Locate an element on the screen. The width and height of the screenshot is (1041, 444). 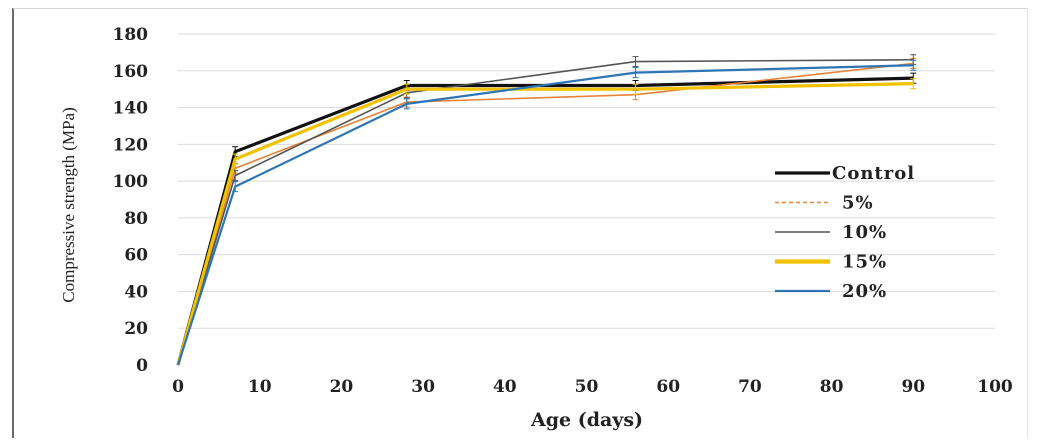
y-tick-label: 140 is located at coordinates (131, 109).